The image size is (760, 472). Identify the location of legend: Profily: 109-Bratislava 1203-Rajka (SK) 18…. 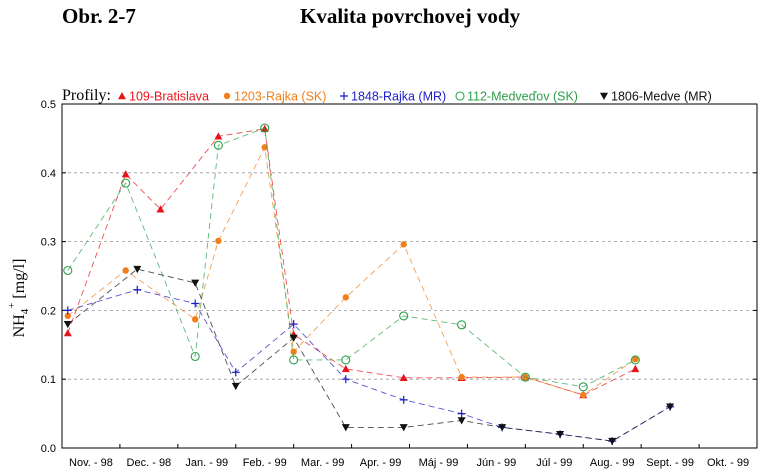
(387, 95).